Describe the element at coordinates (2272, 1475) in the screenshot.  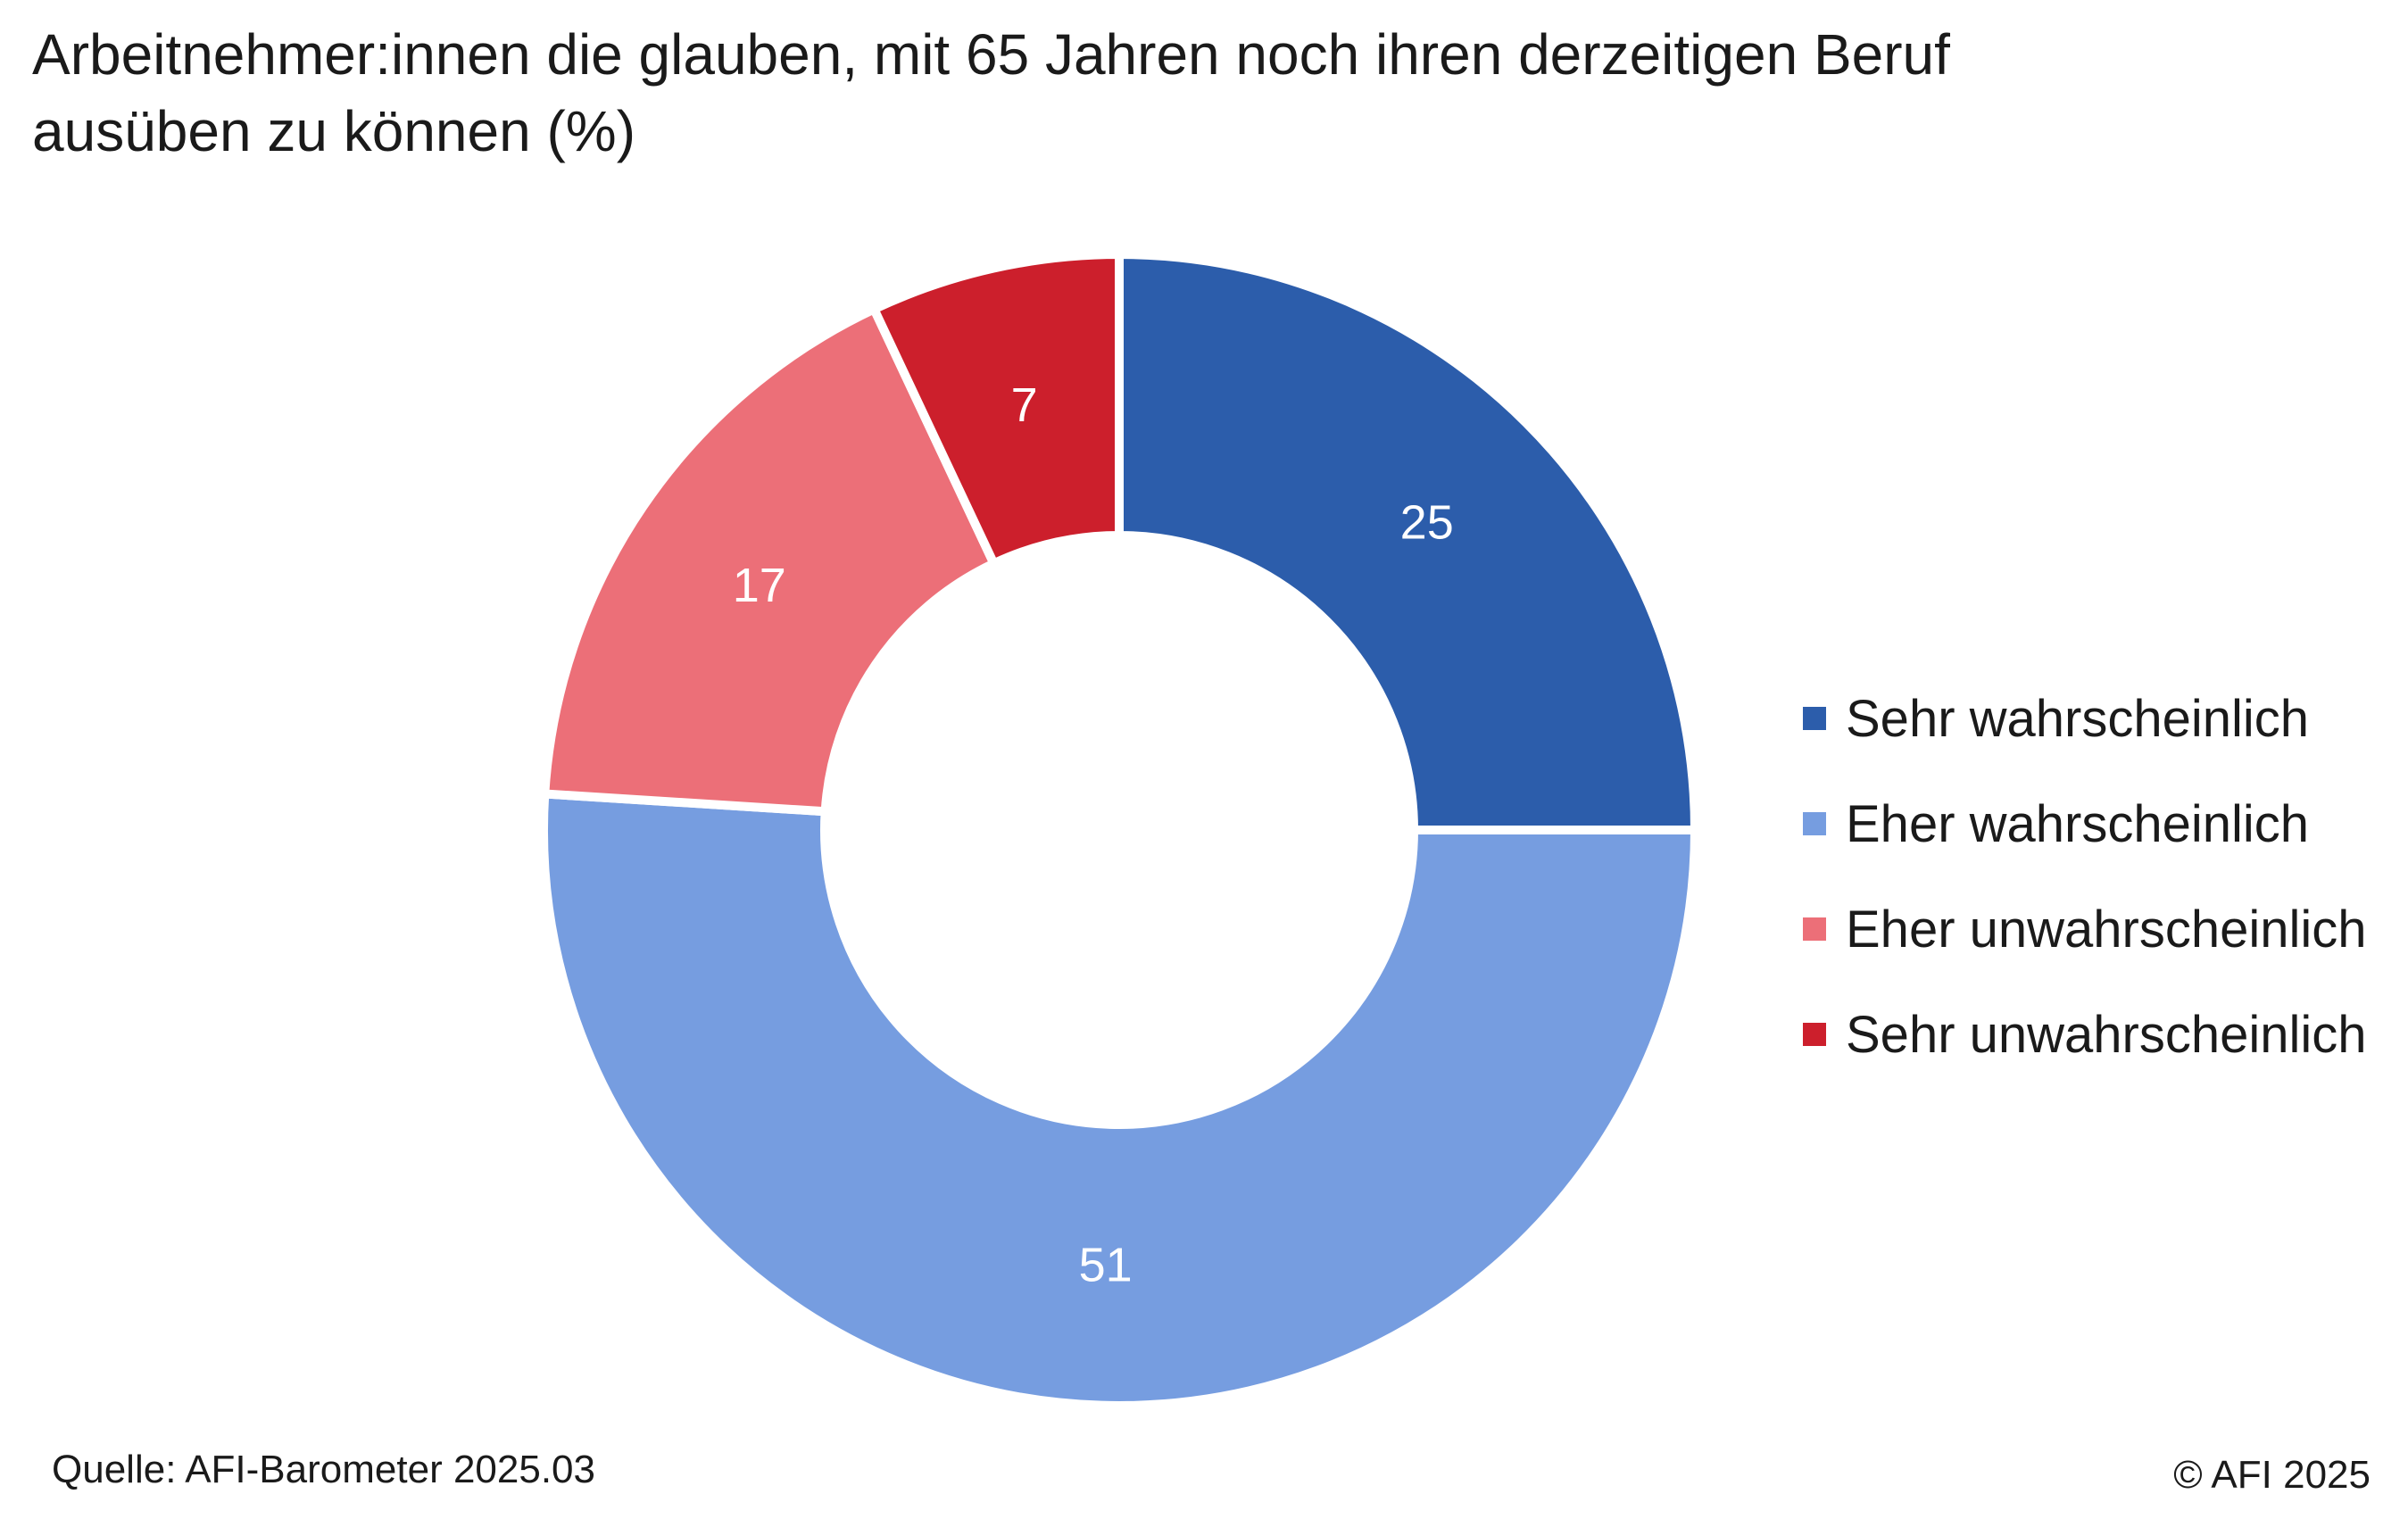
I see `copyright-note: © AFI 2025` at that location.